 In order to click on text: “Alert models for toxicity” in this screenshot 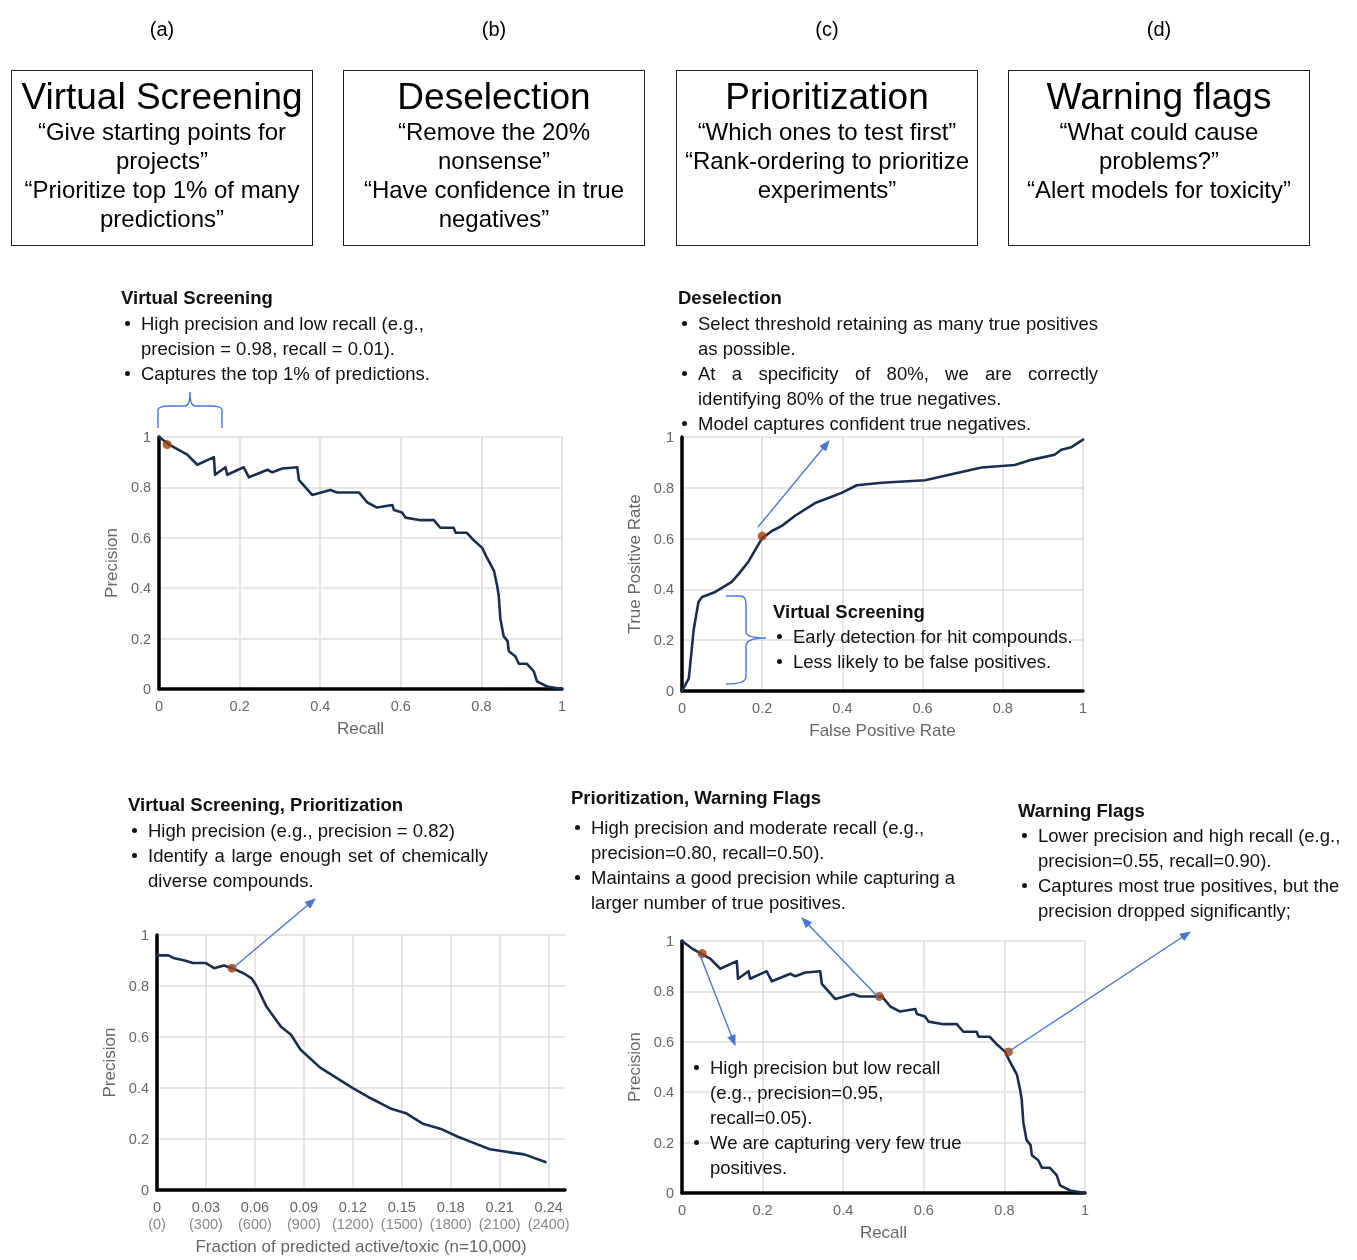, I will do `click(1159, 189)`.